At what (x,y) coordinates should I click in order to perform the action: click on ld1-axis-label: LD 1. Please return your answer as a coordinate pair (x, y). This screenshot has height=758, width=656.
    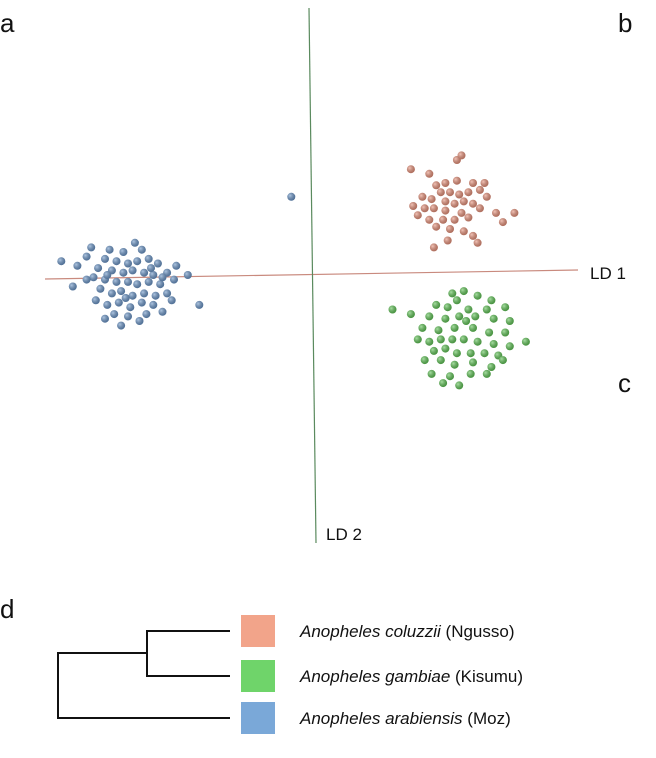
    Looking at the image, I should click on (608, 273).